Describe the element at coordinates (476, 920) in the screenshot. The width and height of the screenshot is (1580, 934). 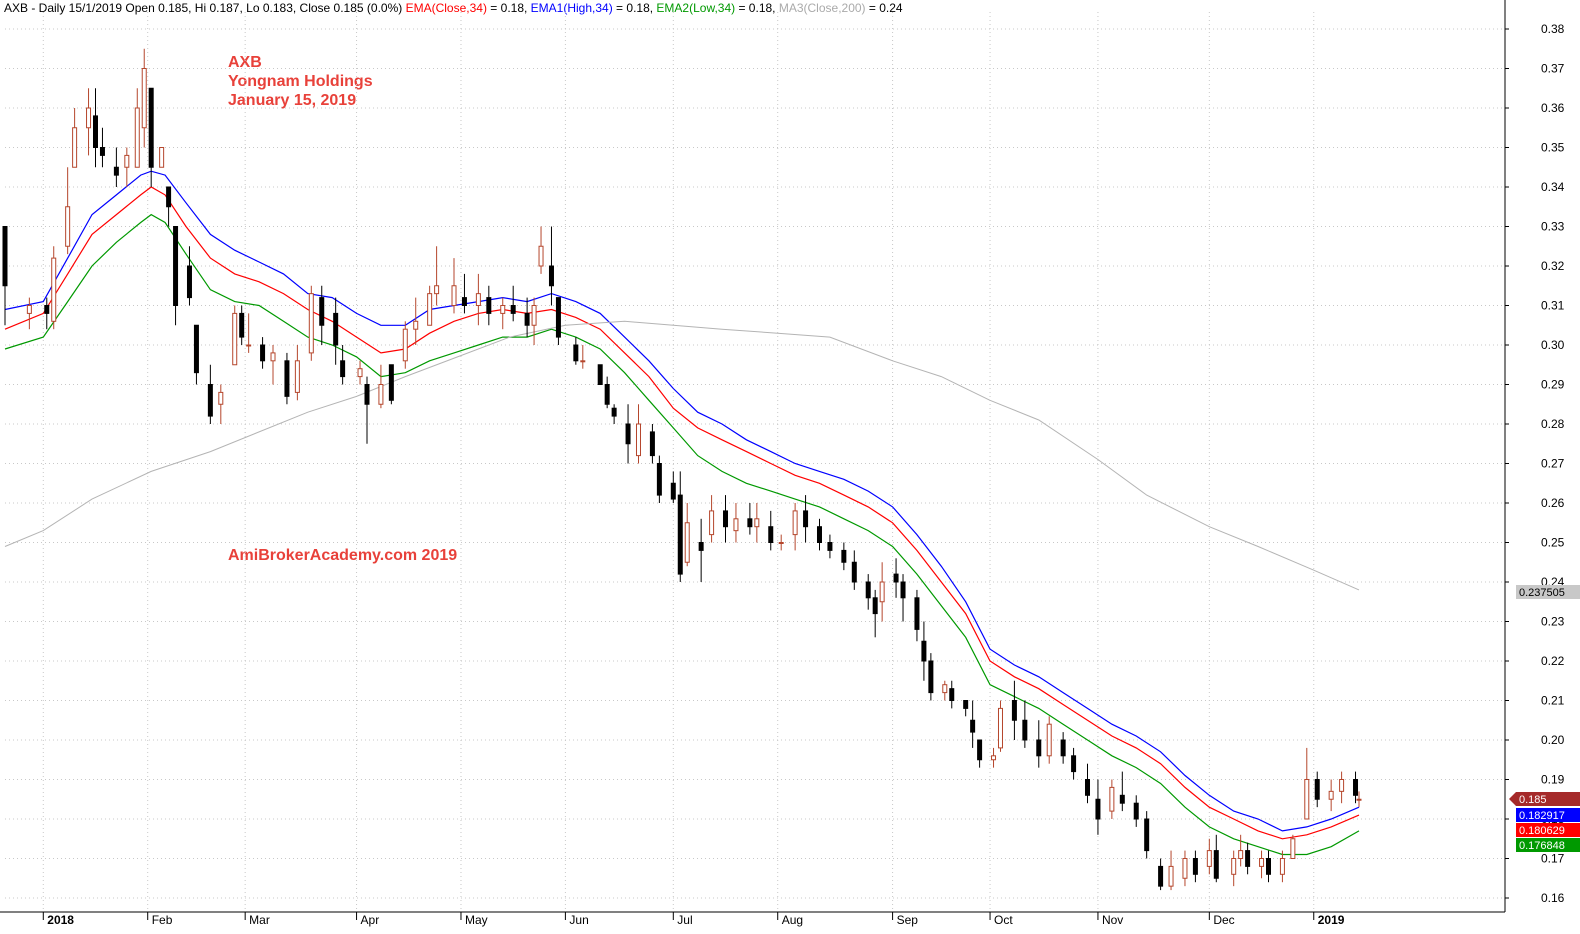
I see `x-tick-label: May` at that location.